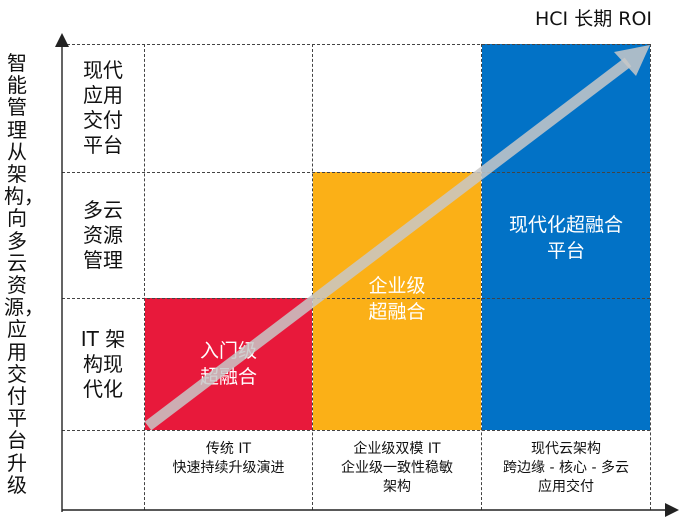 The width and height of the screenshot is (682, 520). What do you see at coordinates (632, 60) in the screenshot?
I see `roi-trend-arrow-head` at bounding box center [632, 60].